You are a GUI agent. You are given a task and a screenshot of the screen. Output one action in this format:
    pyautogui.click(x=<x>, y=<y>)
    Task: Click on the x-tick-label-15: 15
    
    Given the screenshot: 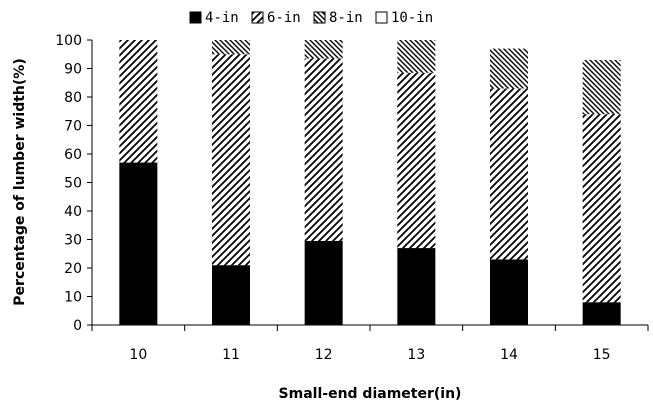 What is the action you would take?
    pyautogui.click(x=602, y=355)
    